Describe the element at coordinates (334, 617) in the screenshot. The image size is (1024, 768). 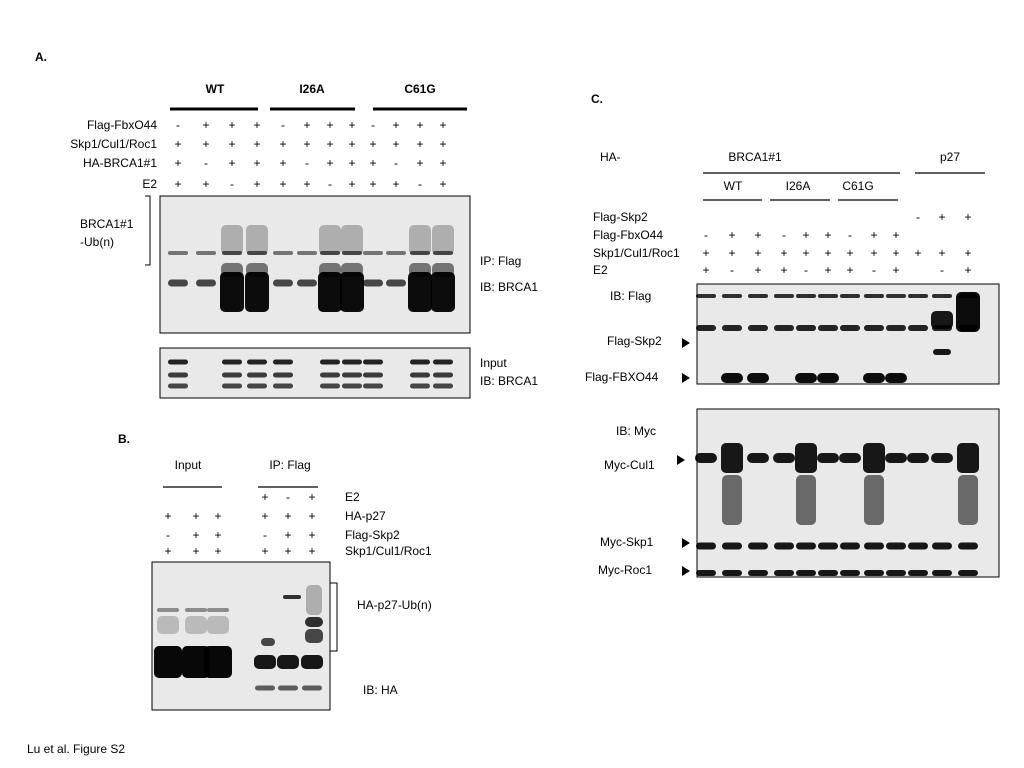
I see `bracket` at that location.